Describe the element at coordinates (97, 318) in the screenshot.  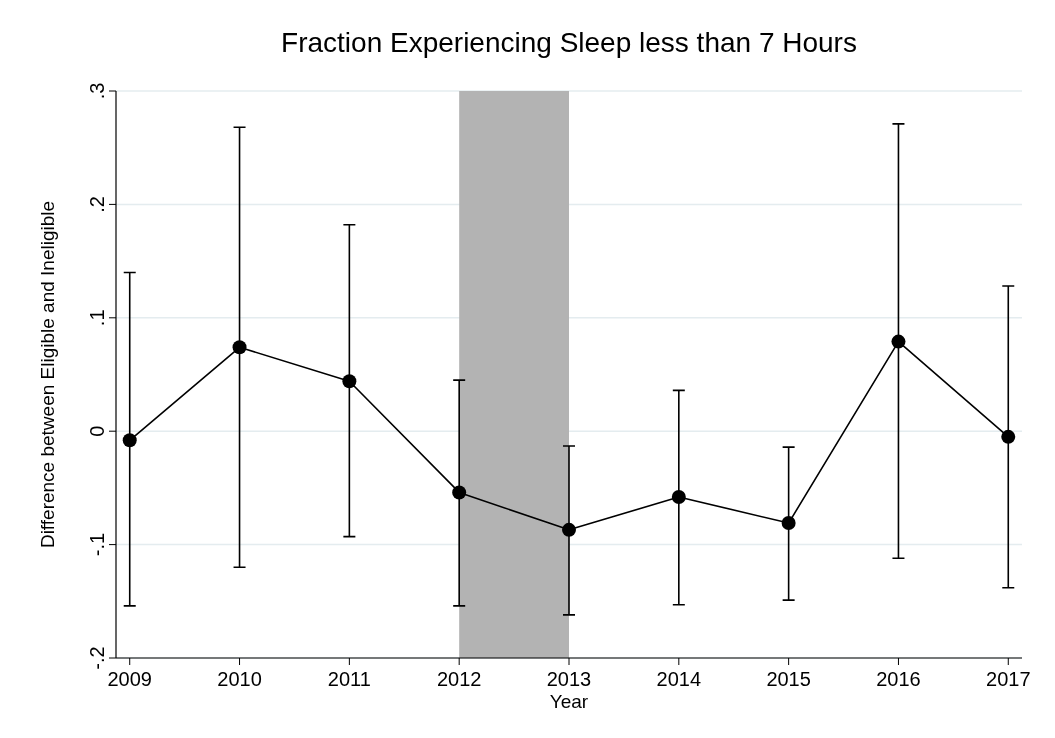
I see `y-tick-label: .1` at that location.